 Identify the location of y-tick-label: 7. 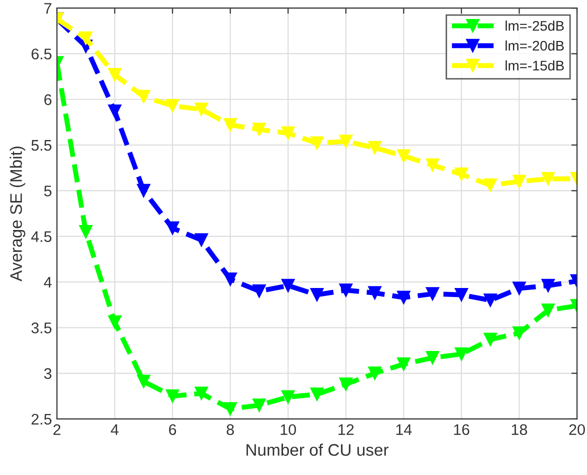
(48, 8).